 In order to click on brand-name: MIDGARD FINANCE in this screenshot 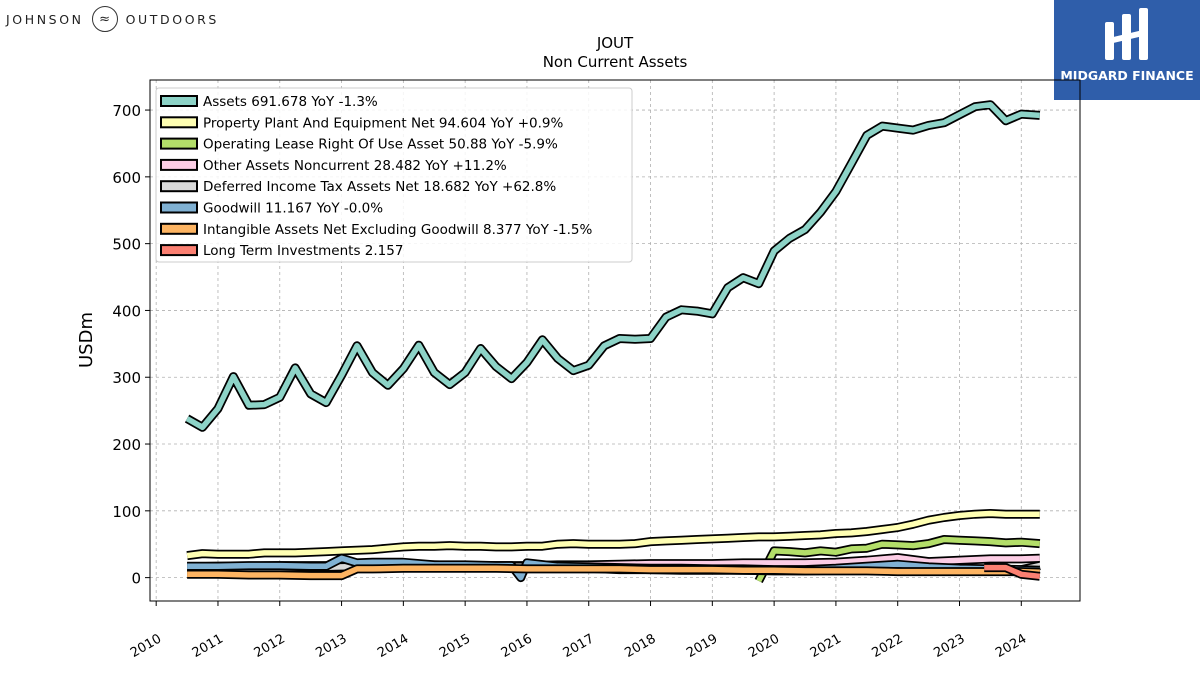, I will do `click(1127, 75)`.